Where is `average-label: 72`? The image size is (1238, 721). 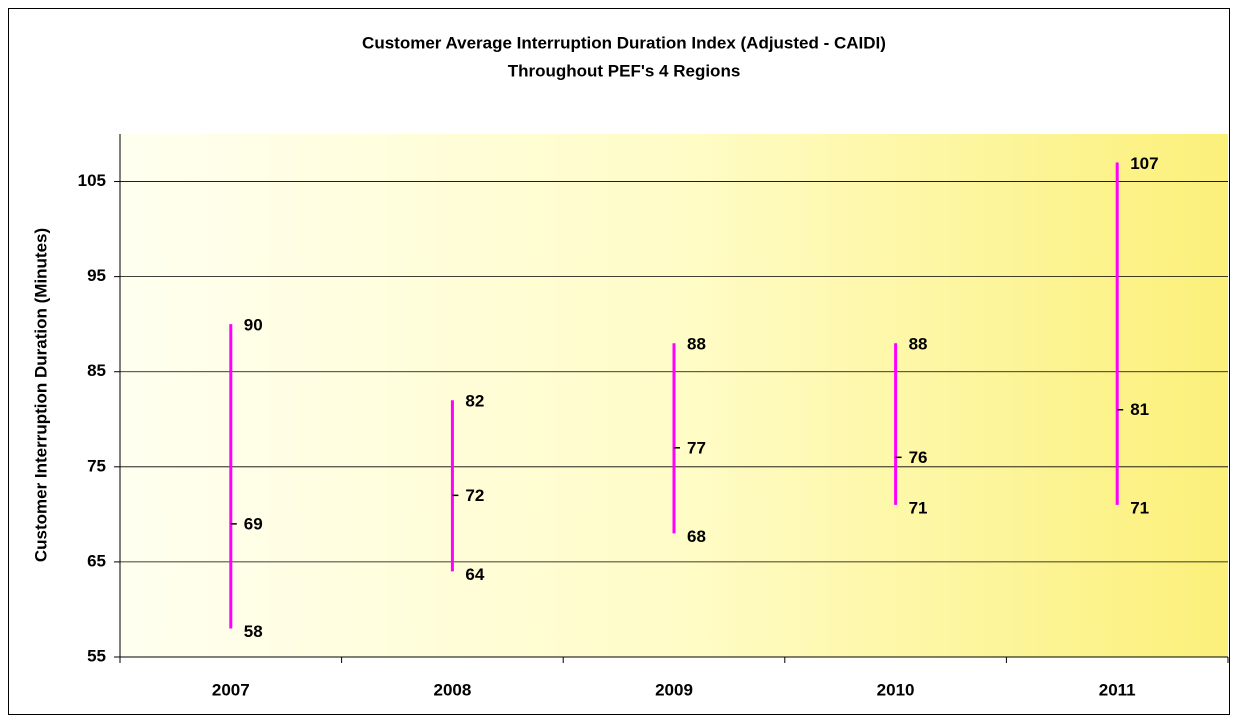
average-label: 72 is located at coordinates (474, 495).